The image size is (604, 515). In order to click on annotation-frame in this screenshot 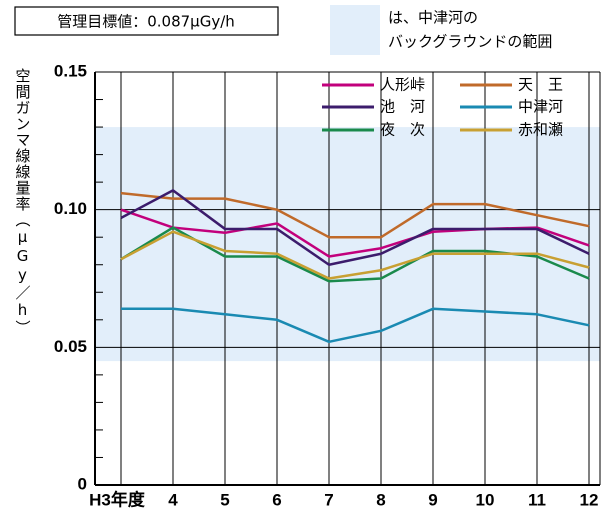, I will do `click(146, 21)`.